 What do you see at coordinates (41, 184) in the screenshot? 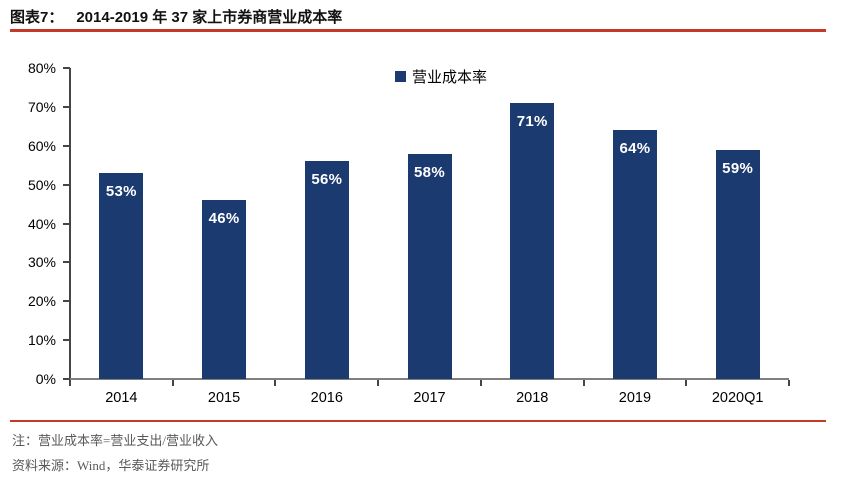
I see `y-axis-tick-label: 50%` at bounding box center [41, 184].